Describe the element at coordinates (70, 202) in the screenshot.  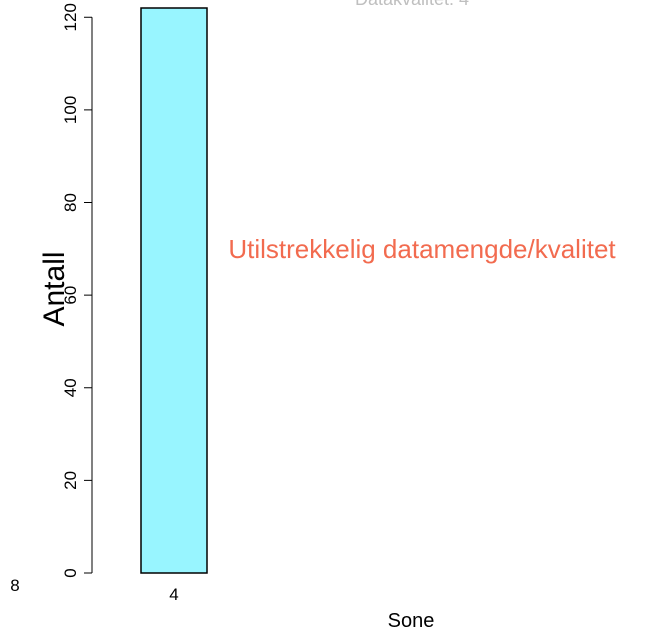
I see `y-tick-label: 80` at that location.